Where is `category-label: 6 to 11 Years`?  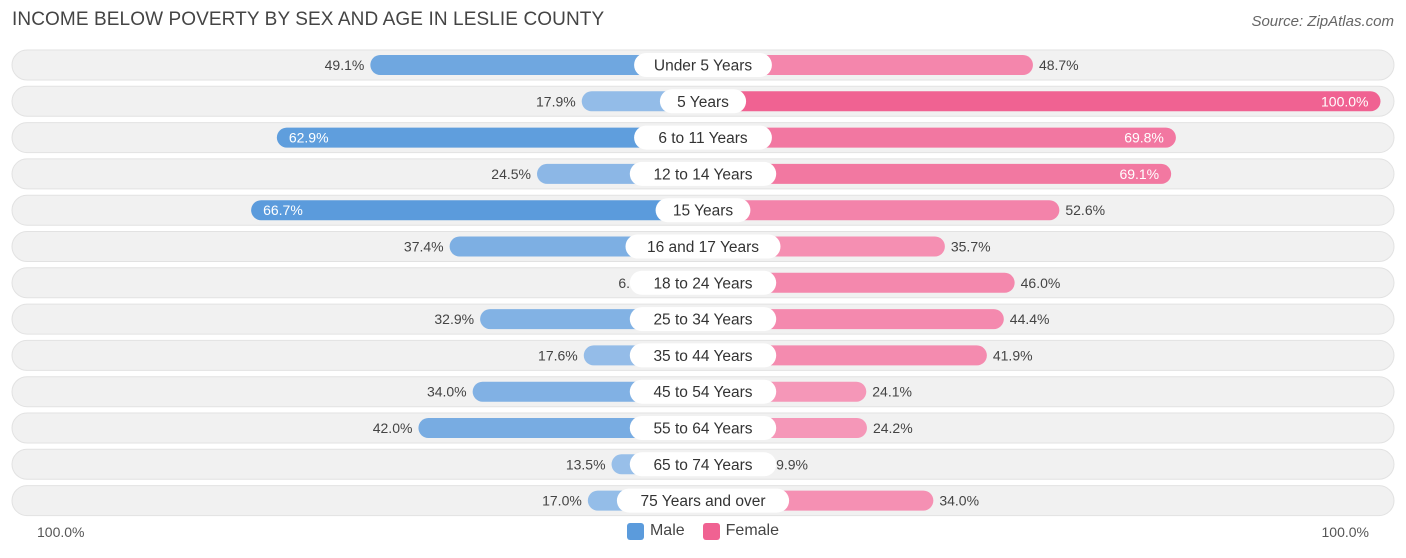
category-label: 6 to 11 Years is located at coordinates (703, 138).